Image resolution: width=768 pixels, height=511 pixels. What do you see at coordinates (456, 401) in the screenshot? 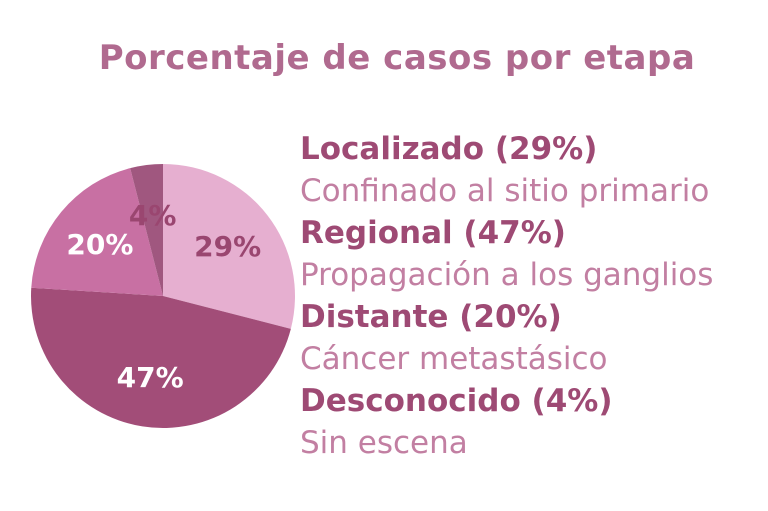
I see `legend-heading-desconocido: Desconocido (4%)` at bounding box center [456, 401].